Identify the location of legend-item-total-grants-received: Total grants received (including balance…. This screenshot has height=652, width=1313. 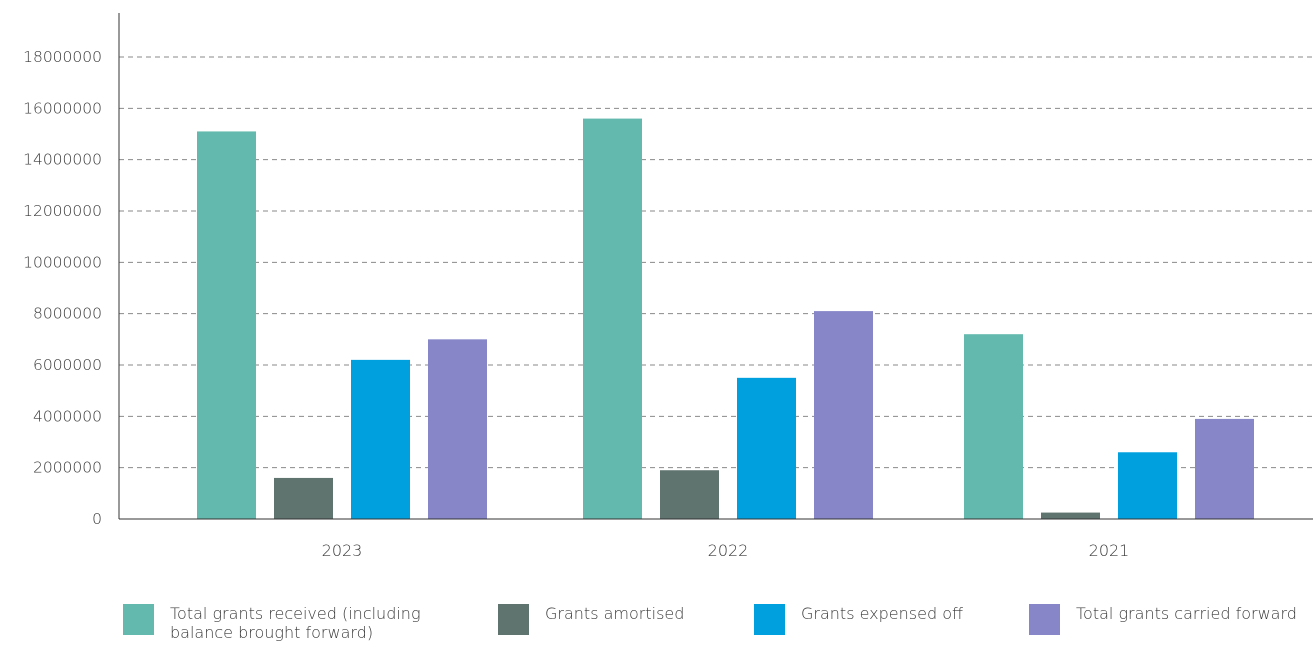
(296, 623).